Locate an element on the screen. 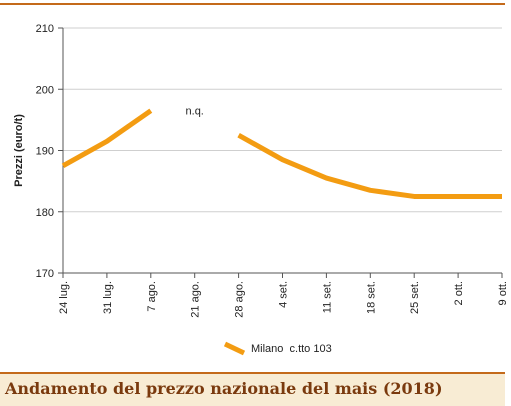  annotations: n.q. is located at coordinates (195, 112).